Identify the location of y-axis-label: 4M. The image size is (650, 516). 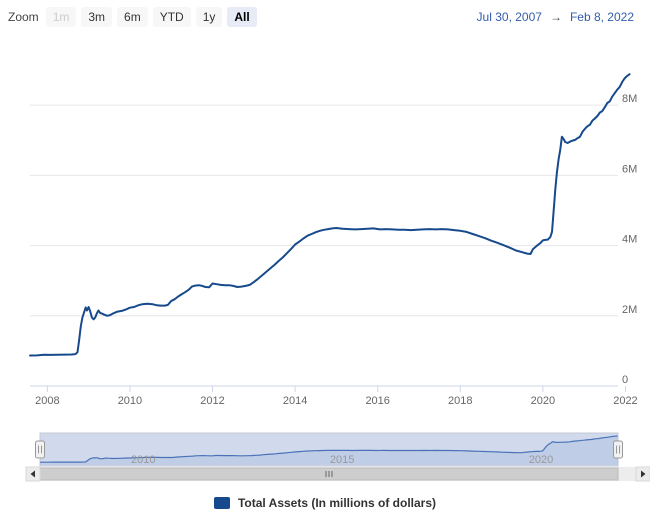
(629, 240).